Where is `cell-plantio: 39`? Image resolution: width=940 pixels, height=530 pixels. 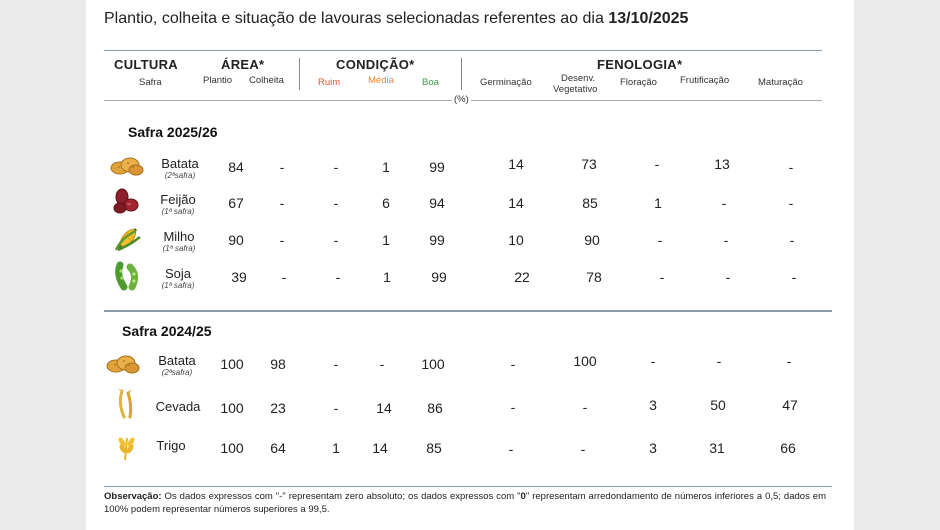 cell-plantio: 39 is located at coordinates (239, 277).